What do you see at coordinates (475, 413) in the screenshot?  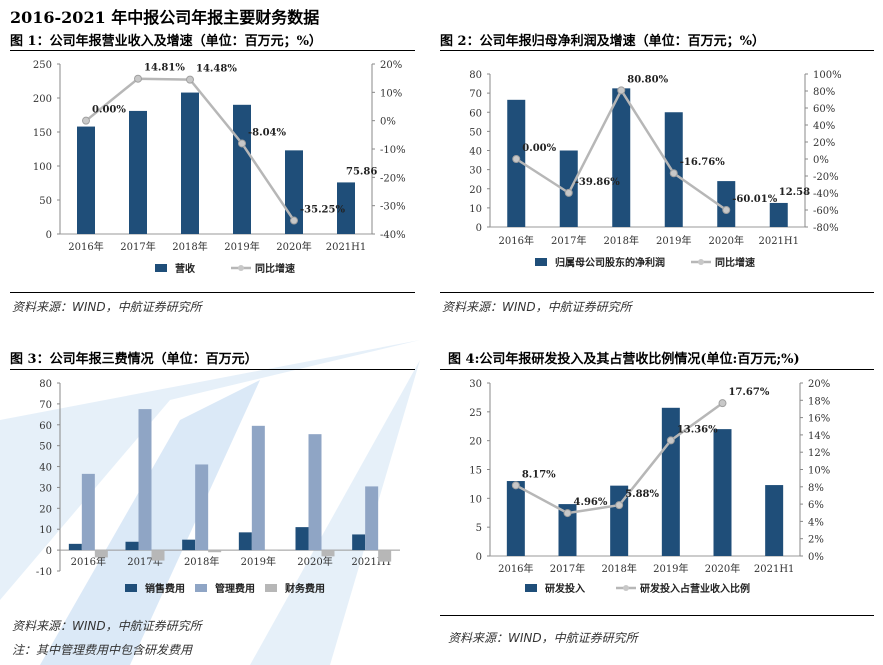 I see `fig4-left-tick-label: 25` at bounding box center [475, 413].